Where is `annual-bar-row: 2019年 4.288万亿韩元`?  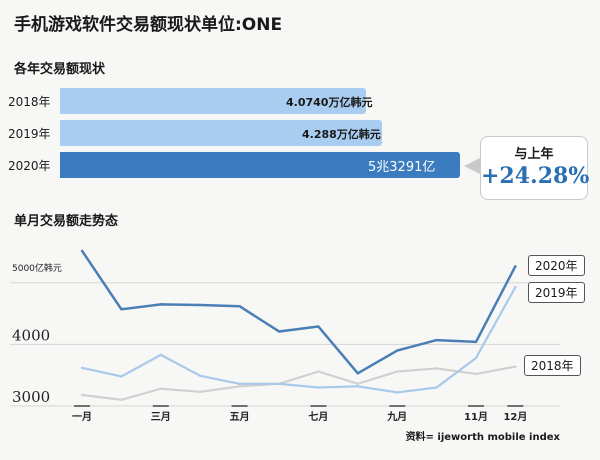 annual-bar-row: 2019年 4.288万亿韩元 is located at coordinates (300, 133).